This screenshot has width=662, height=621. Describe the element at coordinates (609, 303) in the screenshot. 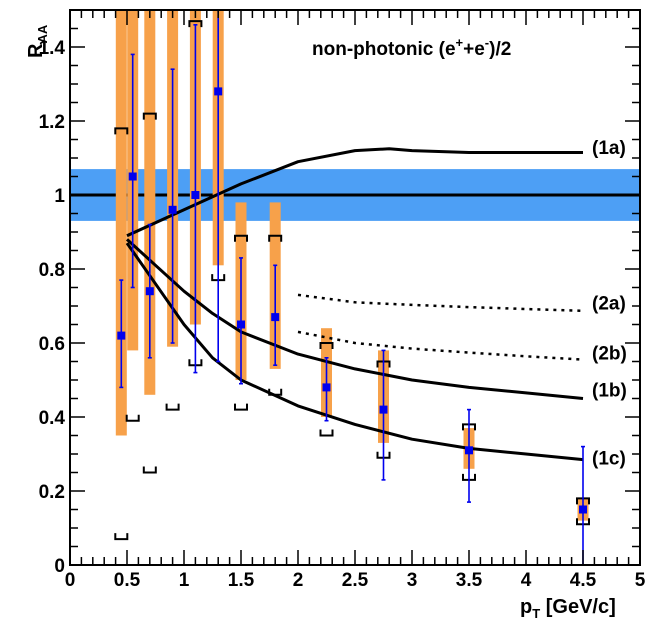

I see `curve-label-1: (2a)` at that location.